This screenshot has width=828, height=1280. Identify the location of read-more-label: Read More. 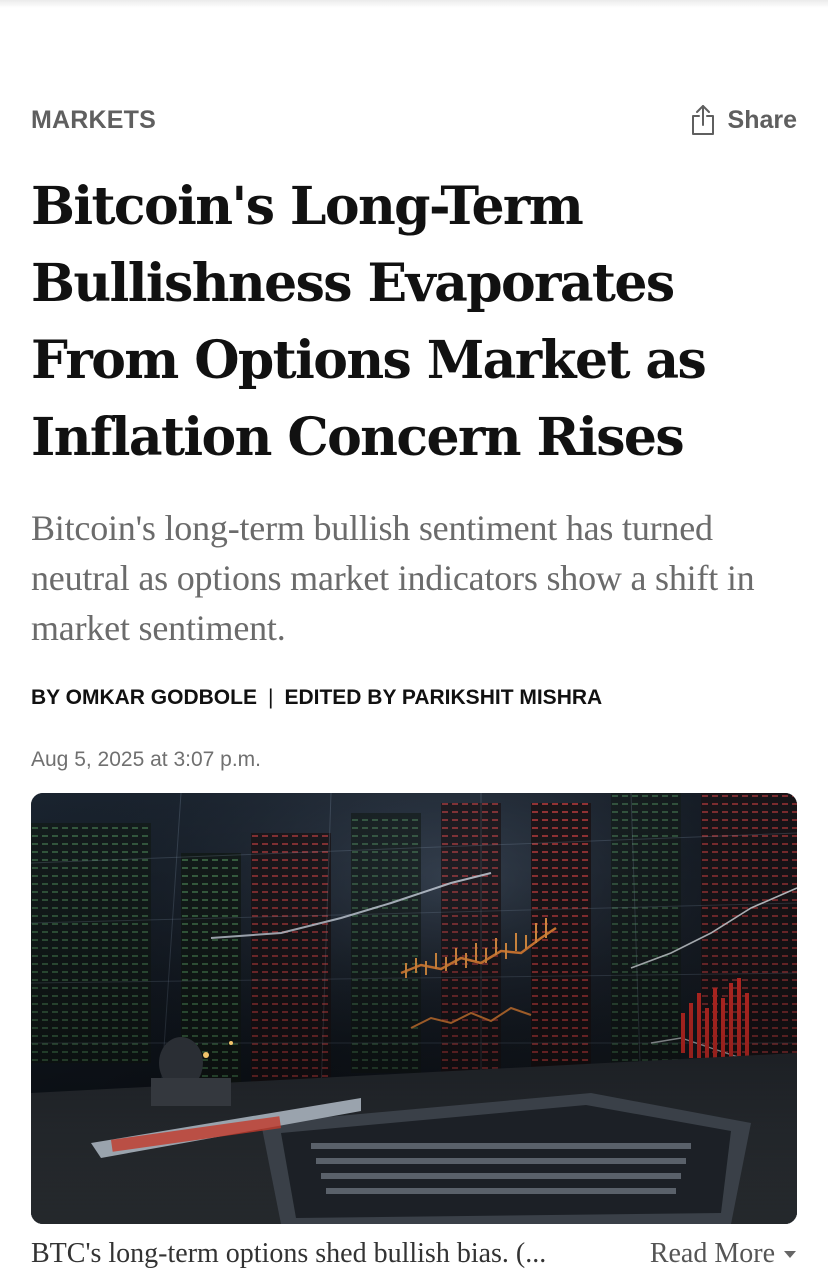
(712, 1253).